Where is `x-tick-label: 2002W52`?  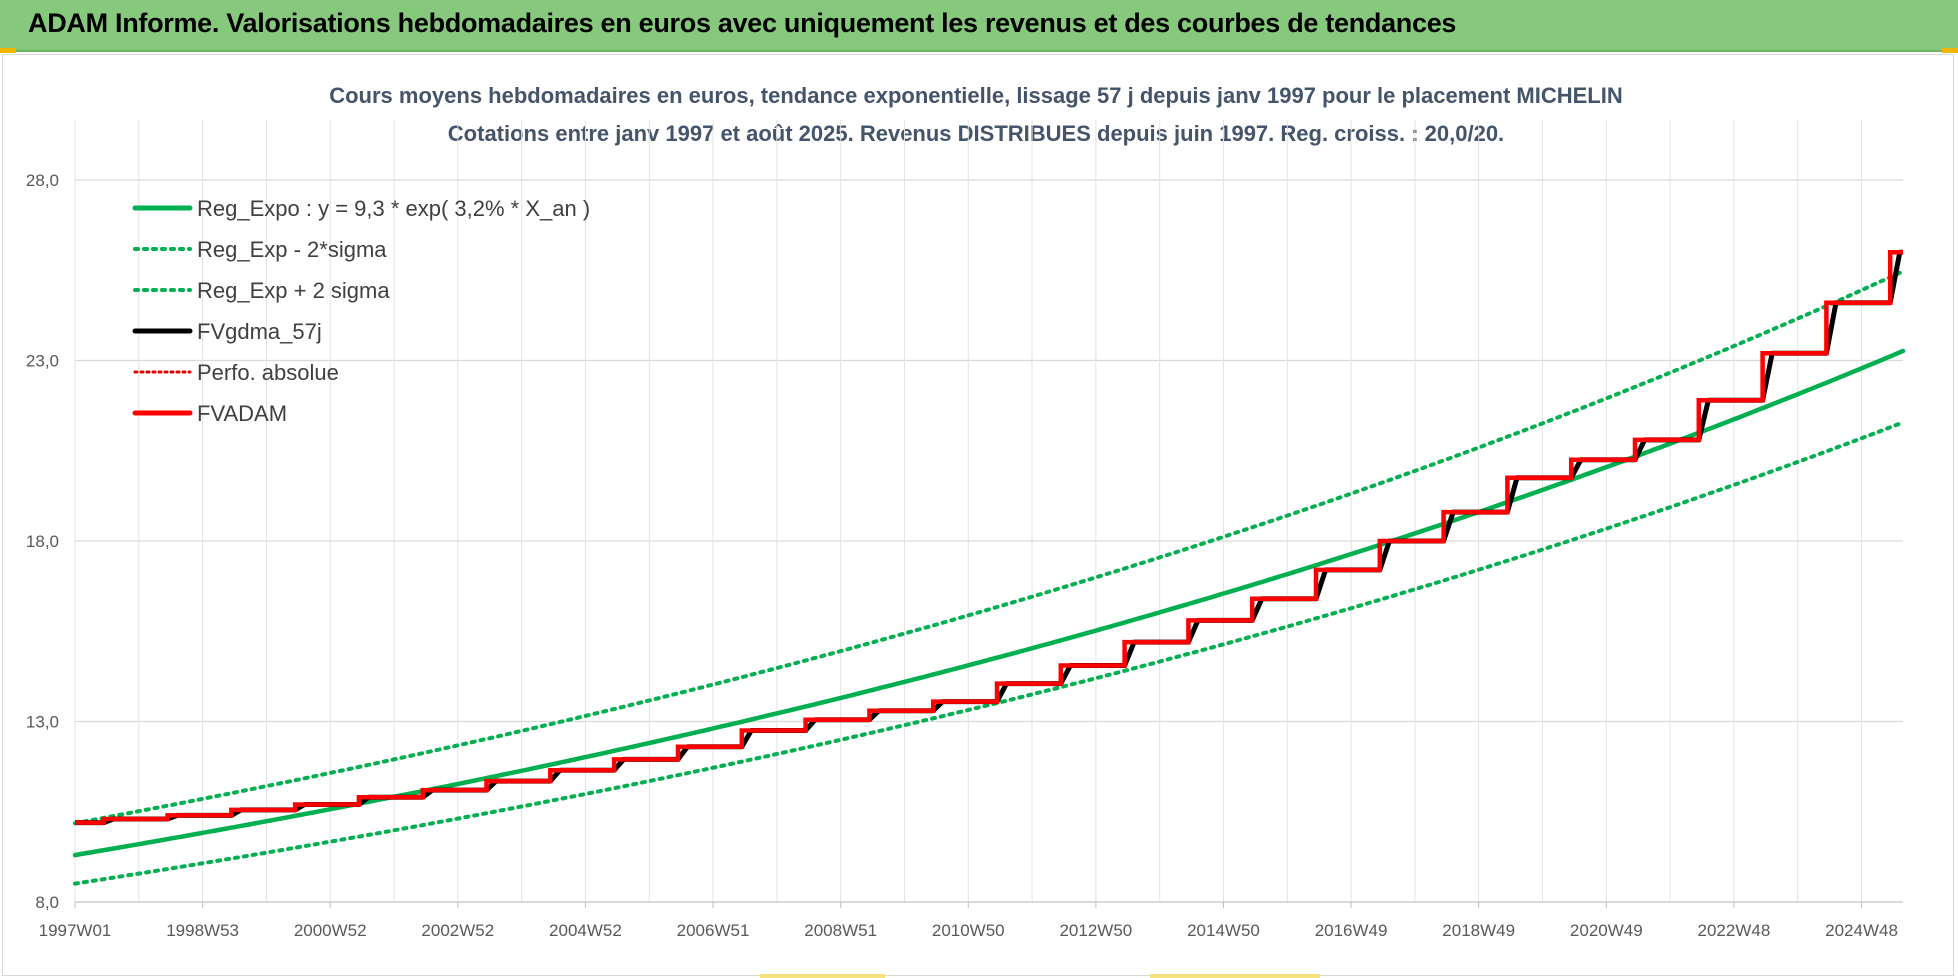
x-tick-label: 2002W52 is located at coordinates (457, 930).